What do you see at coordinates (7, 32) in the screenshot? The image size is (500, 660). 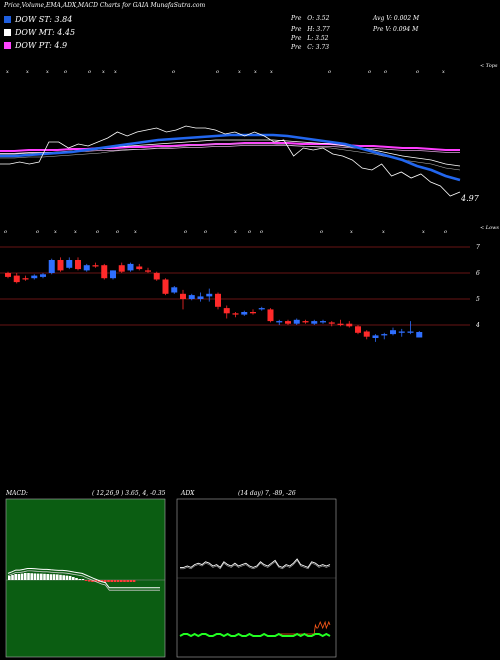 I see `legend-swatch-mt` at bounding box center [7, 32].